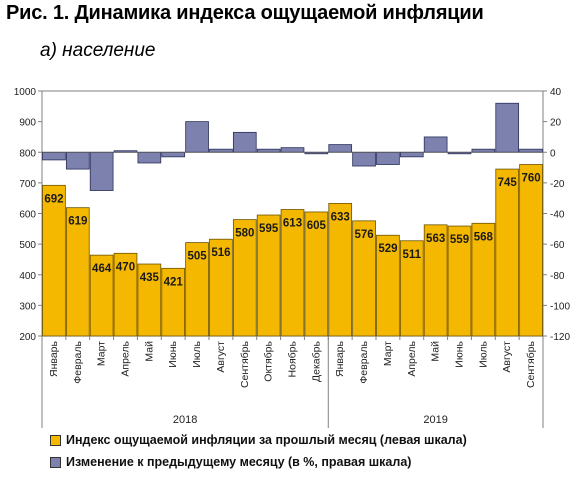 The height and width of the screenshot is (500, 587). What do you see at coordinates (221, 150) in the screenshot?
I see `bar-change-Август` at bounding box center [221, 150].